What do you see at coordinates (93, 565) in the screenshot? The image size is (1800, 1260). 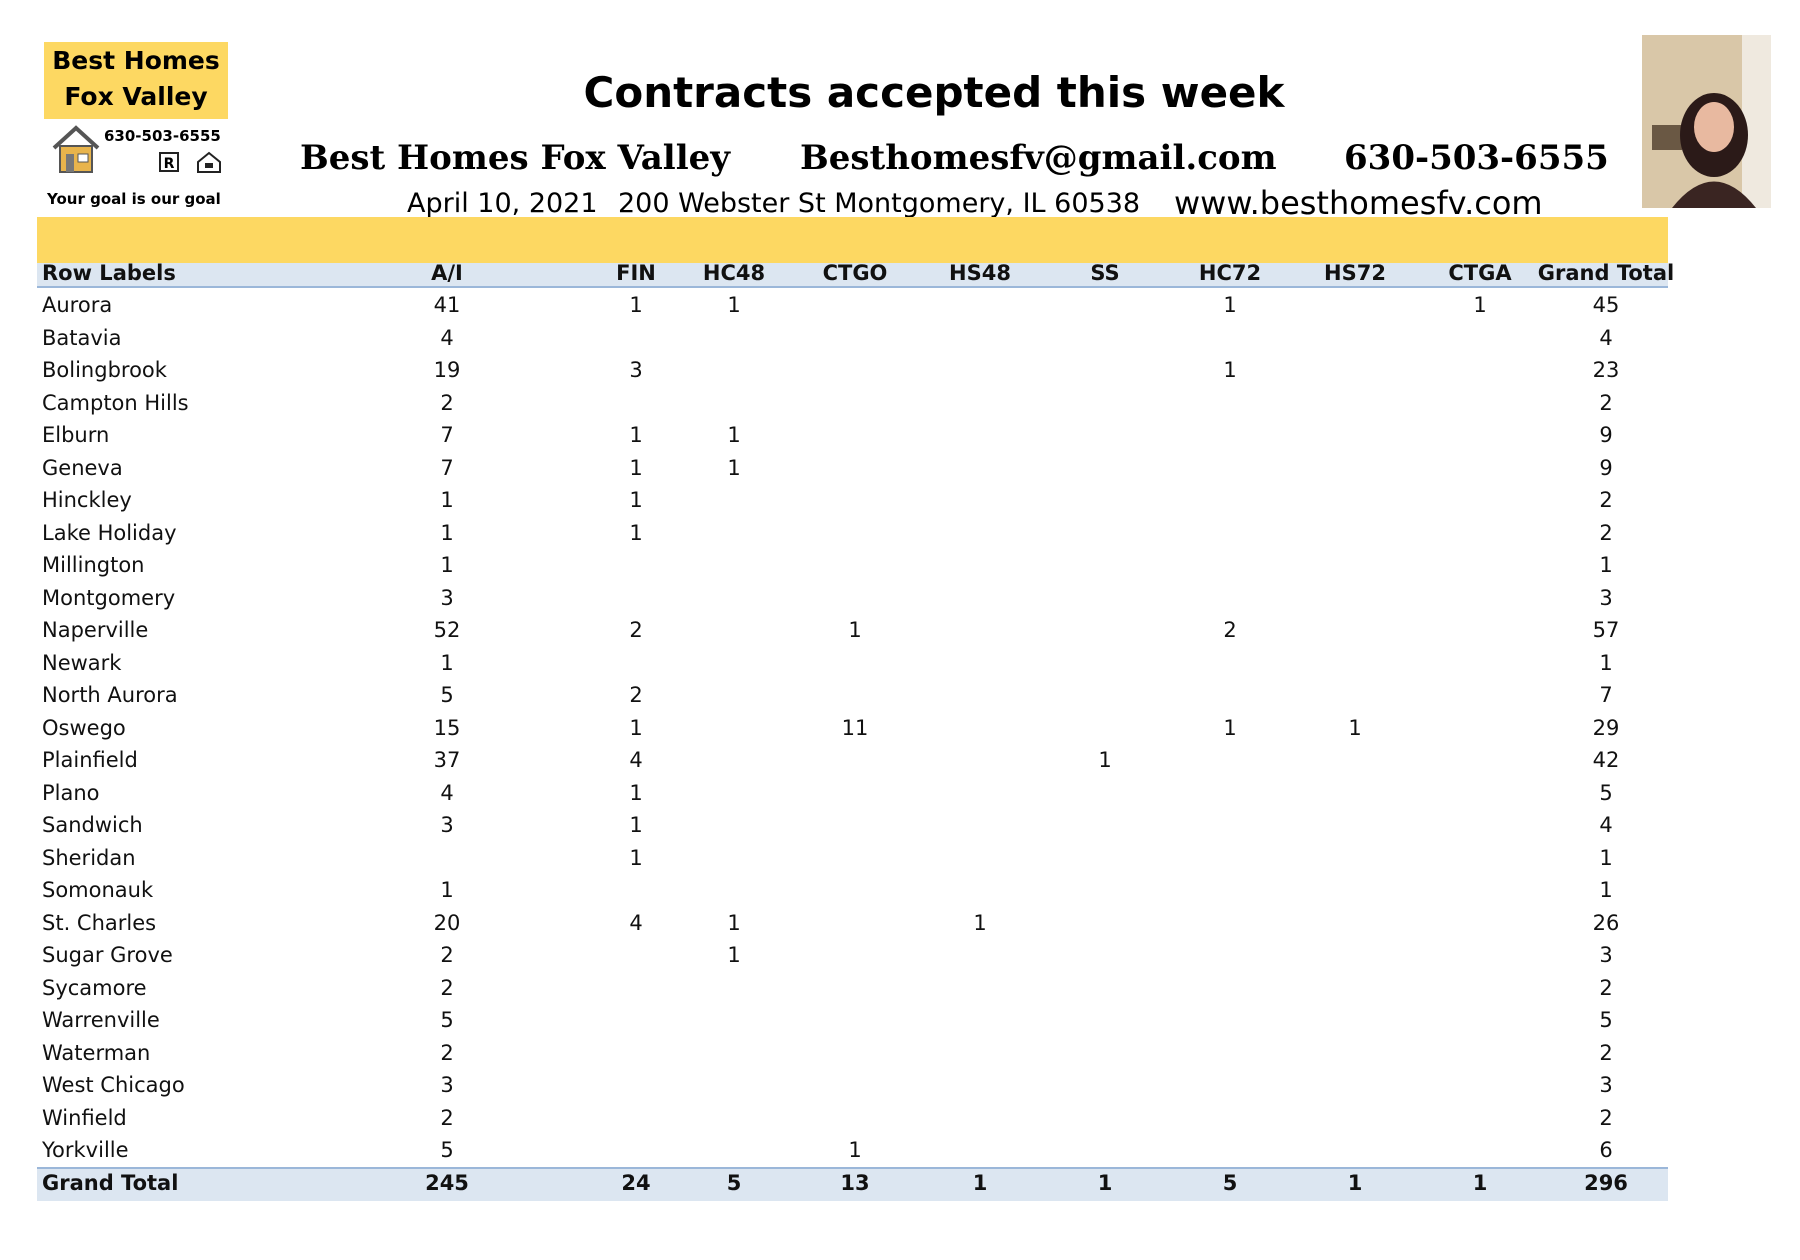 I see `row-label: Millington` at bounding box center [93, 565].